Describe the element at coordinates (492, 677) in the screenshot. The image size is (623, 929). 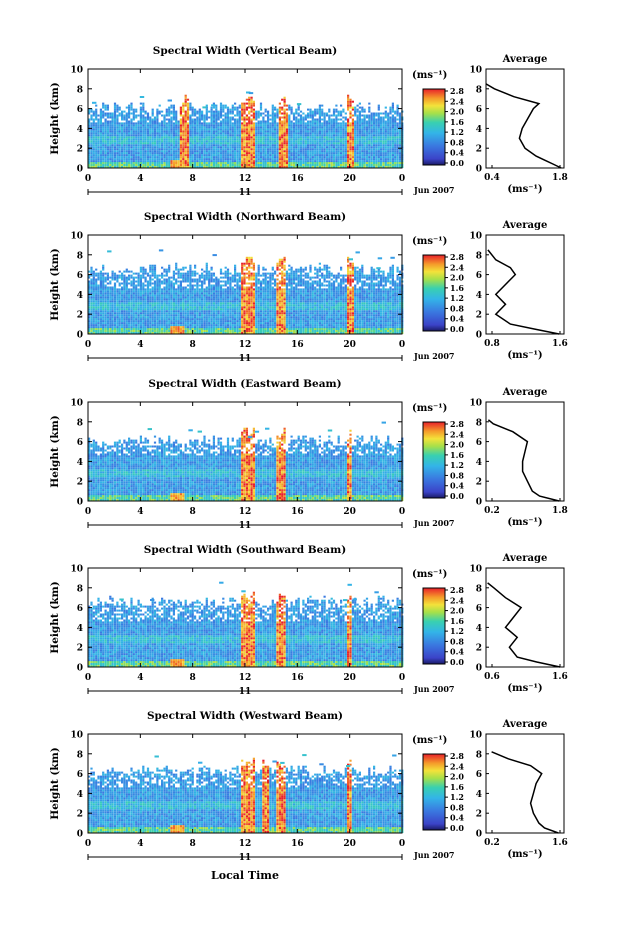
I see `average-x-tick-label: 0.6` at that location.